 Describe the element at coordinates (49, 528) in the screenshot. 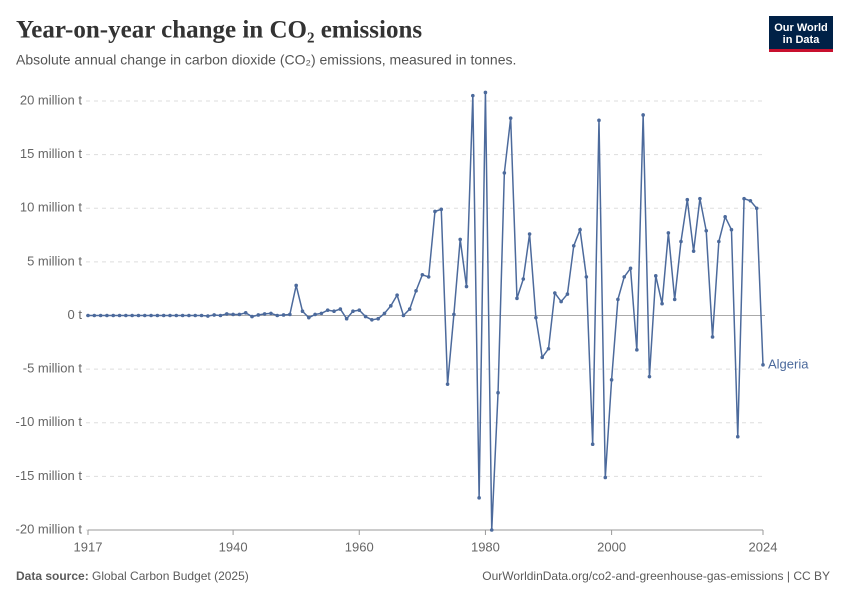

I see `y-tick-label: -20 million t` at that location.